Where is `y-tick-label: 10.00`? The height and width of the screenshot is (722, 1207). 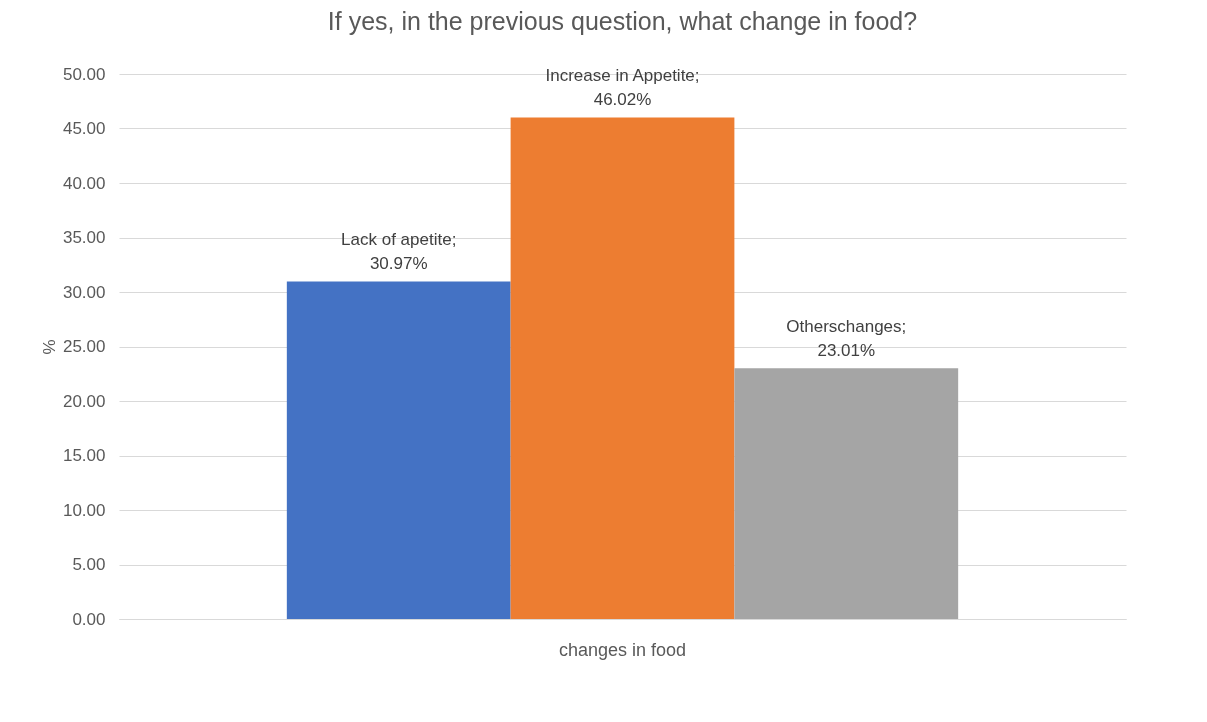
y-tick-label: 10.00 is located at coordinates (84, 510).